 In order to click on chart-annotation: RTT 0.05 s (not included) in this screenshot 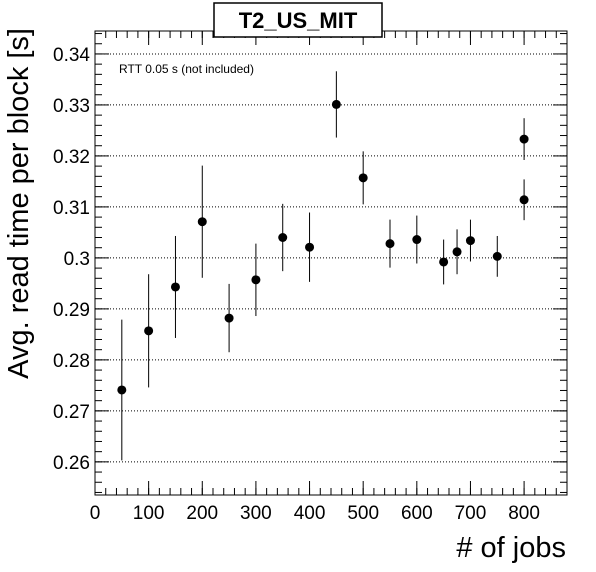, I will do `click(186, 69)`.